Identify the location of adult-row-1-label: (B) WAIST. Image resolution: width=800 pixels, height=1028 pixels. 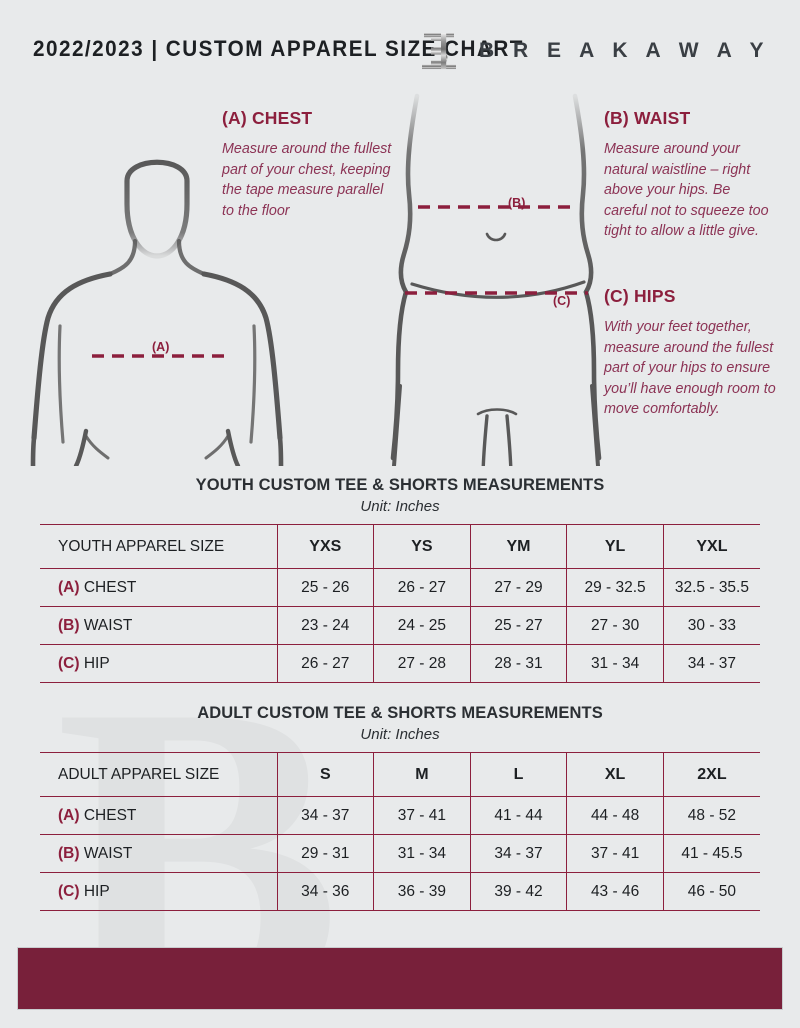
(158, 853).